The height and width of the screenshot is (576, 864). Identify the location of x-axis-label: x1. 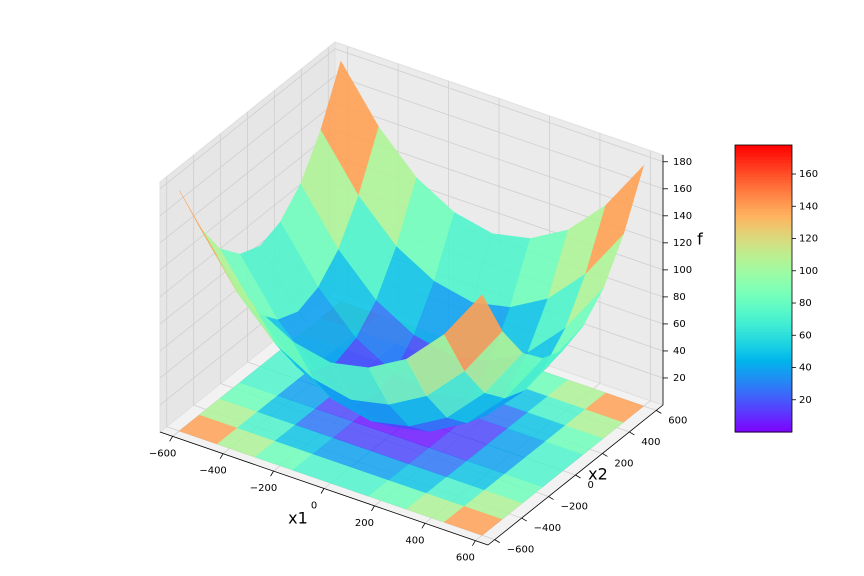
(298, 518).